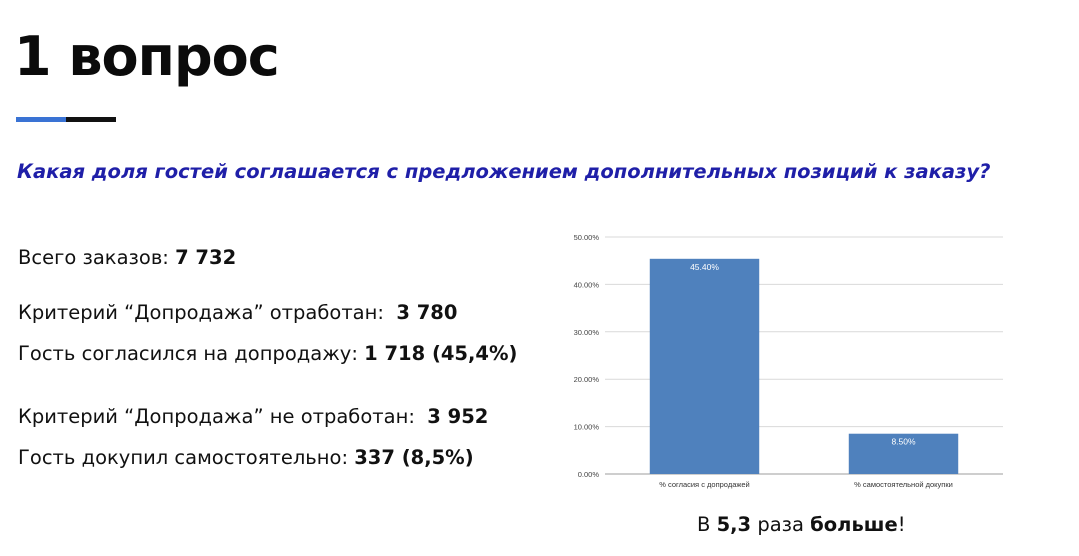 Image resolution: width=1079 pixels, height=556 pixels. Describe the element at coordinates (901, 524) in the screenshot. I see `summary-suffix: !` at that location.